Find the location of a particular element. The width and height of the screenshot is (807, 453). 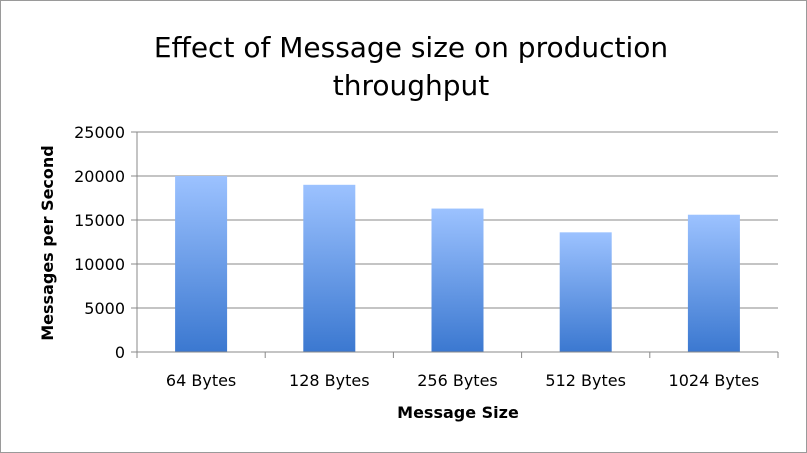

y-tick-label: 15000 is located at coordinates (99, 220).